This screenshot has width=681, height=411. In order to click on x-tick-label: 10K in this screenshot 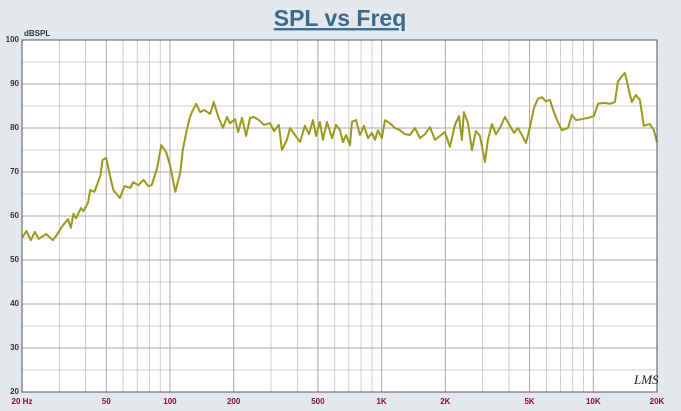, I will do `click(593, 401)`.